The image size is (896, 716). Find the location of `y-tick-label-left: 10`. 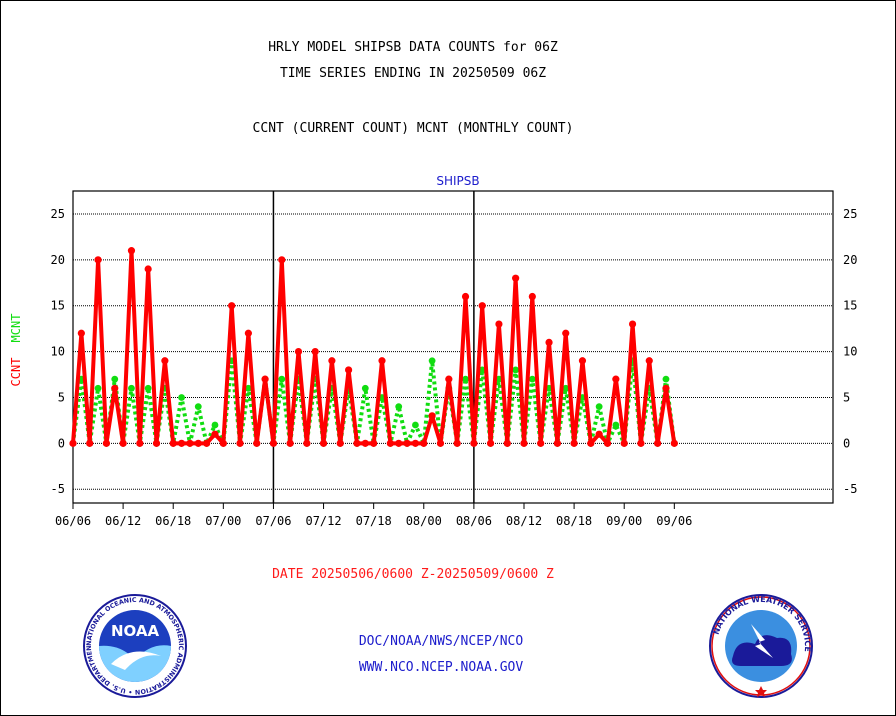

y-tick-label-left: 10 is located at coordinates (58, 352).